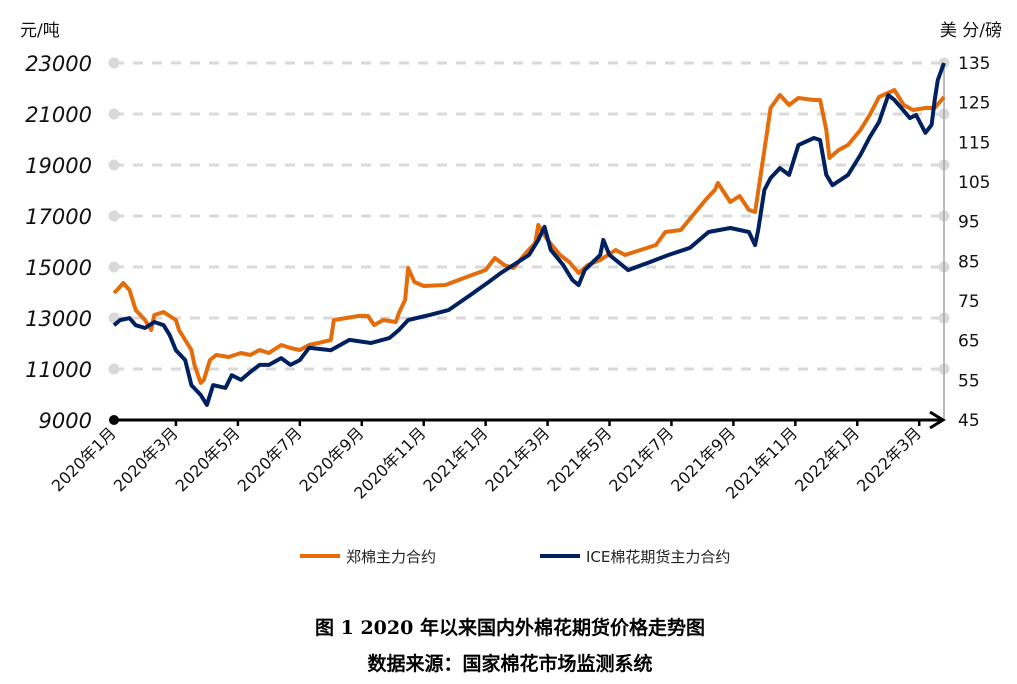 Image resolution: width=1017 pixels, height=684 pixels. I want to click on right-tick-label: 65, so click(969, 342).